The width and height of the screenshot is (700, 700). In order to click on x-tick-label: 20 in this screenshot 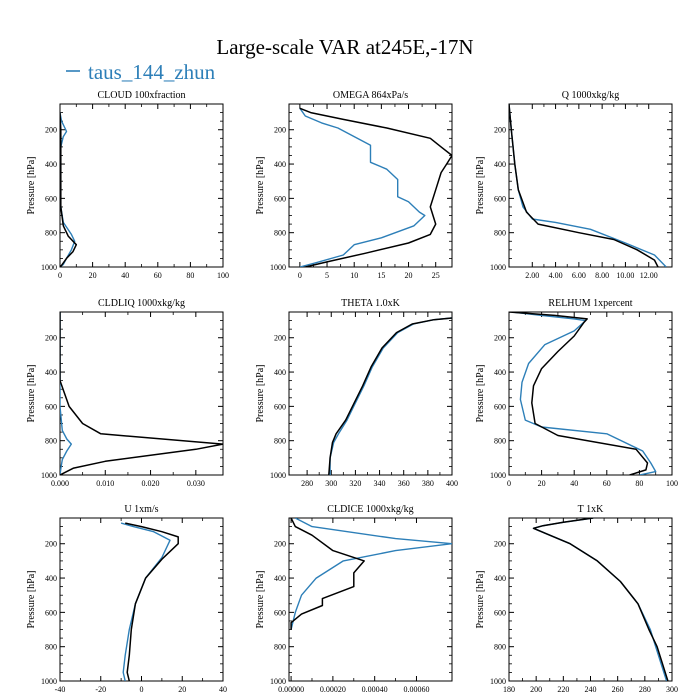, I will do `click(542, 483)`.